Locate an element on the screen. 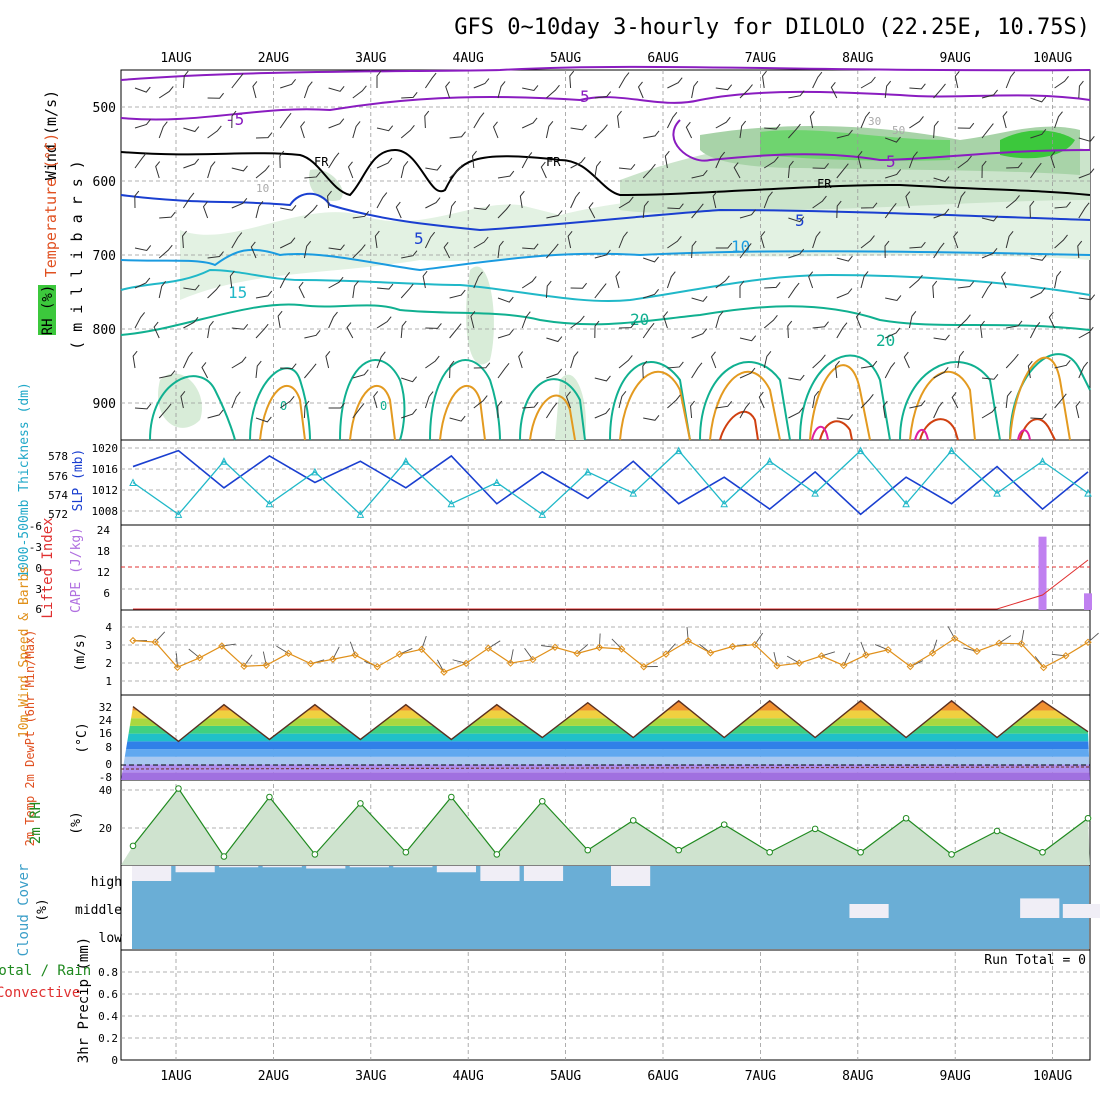 The image size is (1100, 1100). slp-line is located at coordinates (610, 482).